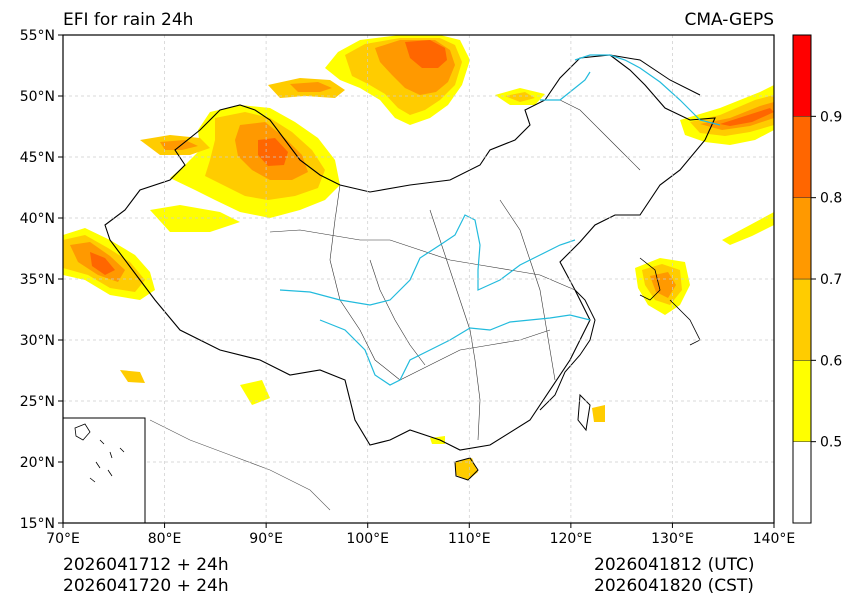 This screenshot has width=860, height=608. Describe the element at coordinates (729, 20) in the screenshot. I see `model-name: CMA-GEPS` at that location.